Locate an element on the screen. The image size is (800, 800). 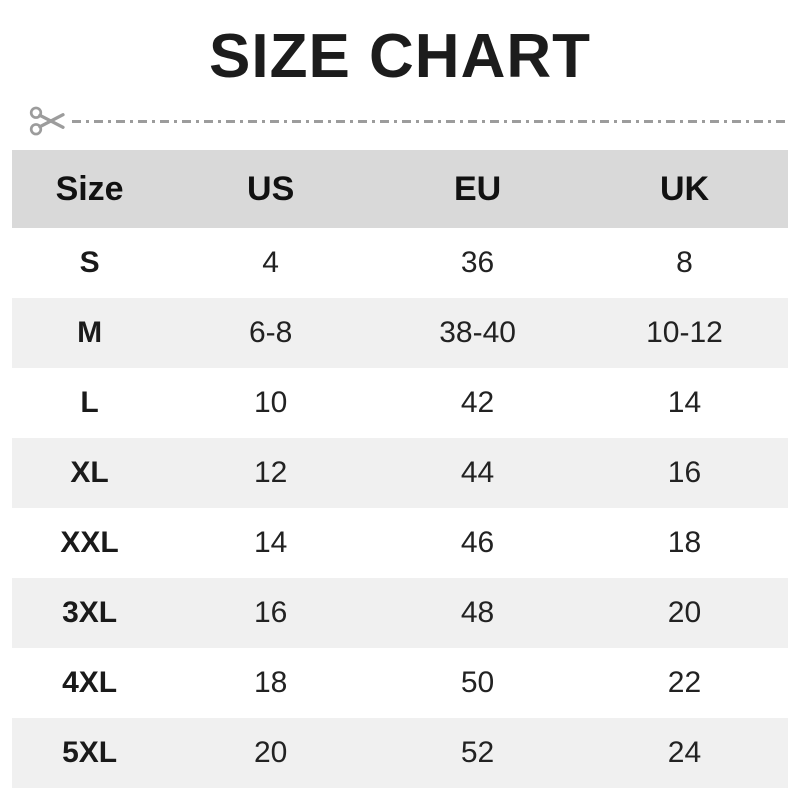
table-row-xl: XL 12 44 16 is located at coordinates (400, 473).